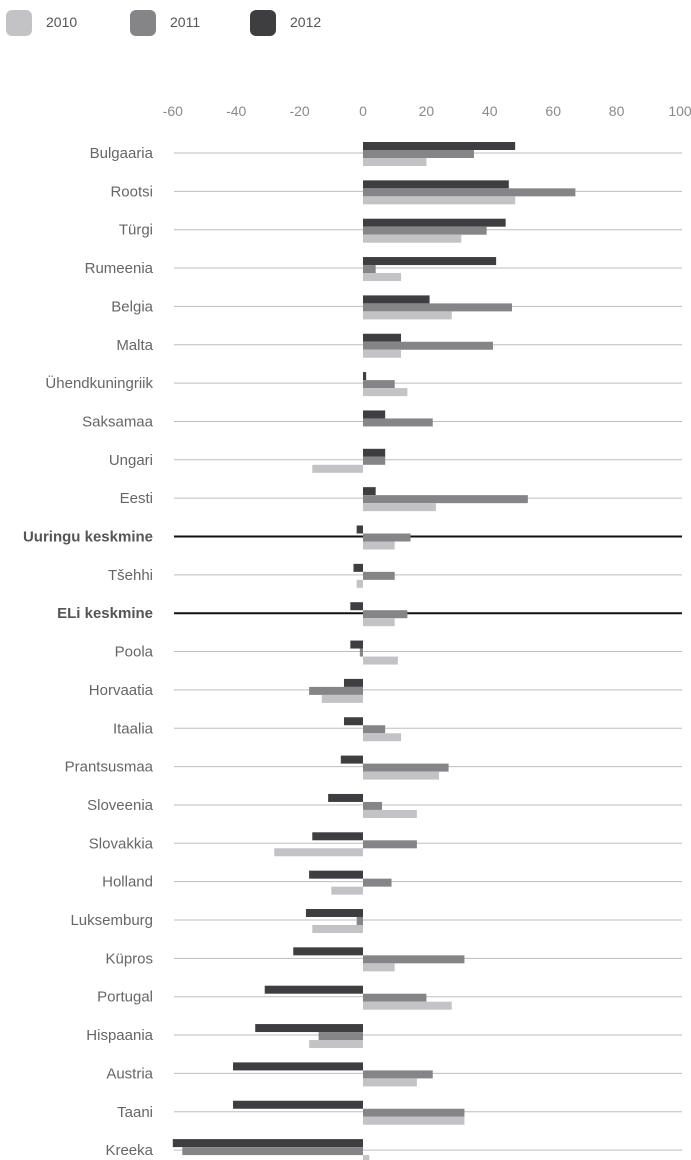  Describe the element at coordinates (173, 111) in the screenshot. I see `x-tick-label-60: -60` at that location.